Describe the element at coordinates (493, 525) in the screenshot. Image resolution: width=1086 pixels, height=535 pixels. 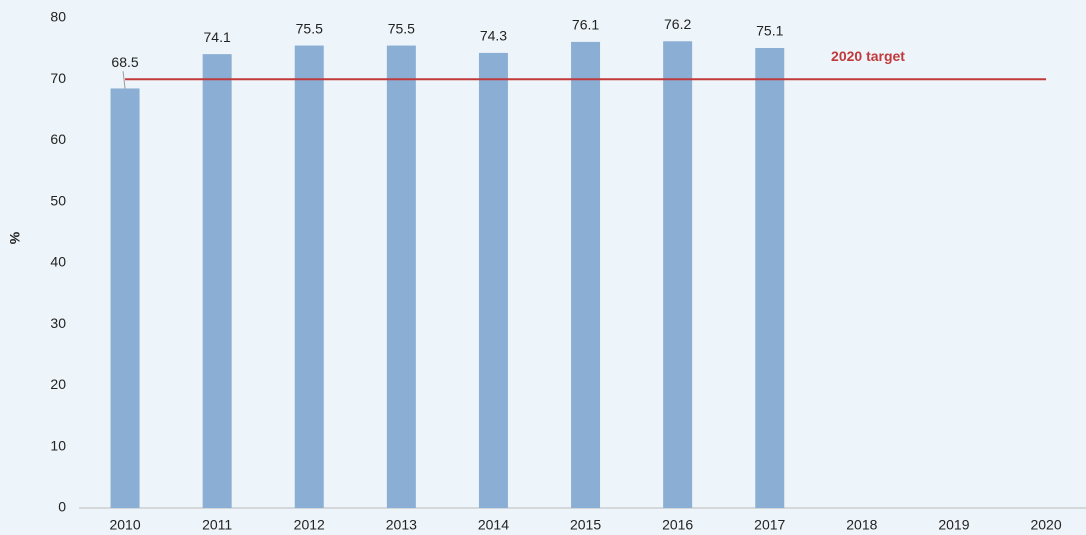
I see `x-tick-label: 2014` at that location.